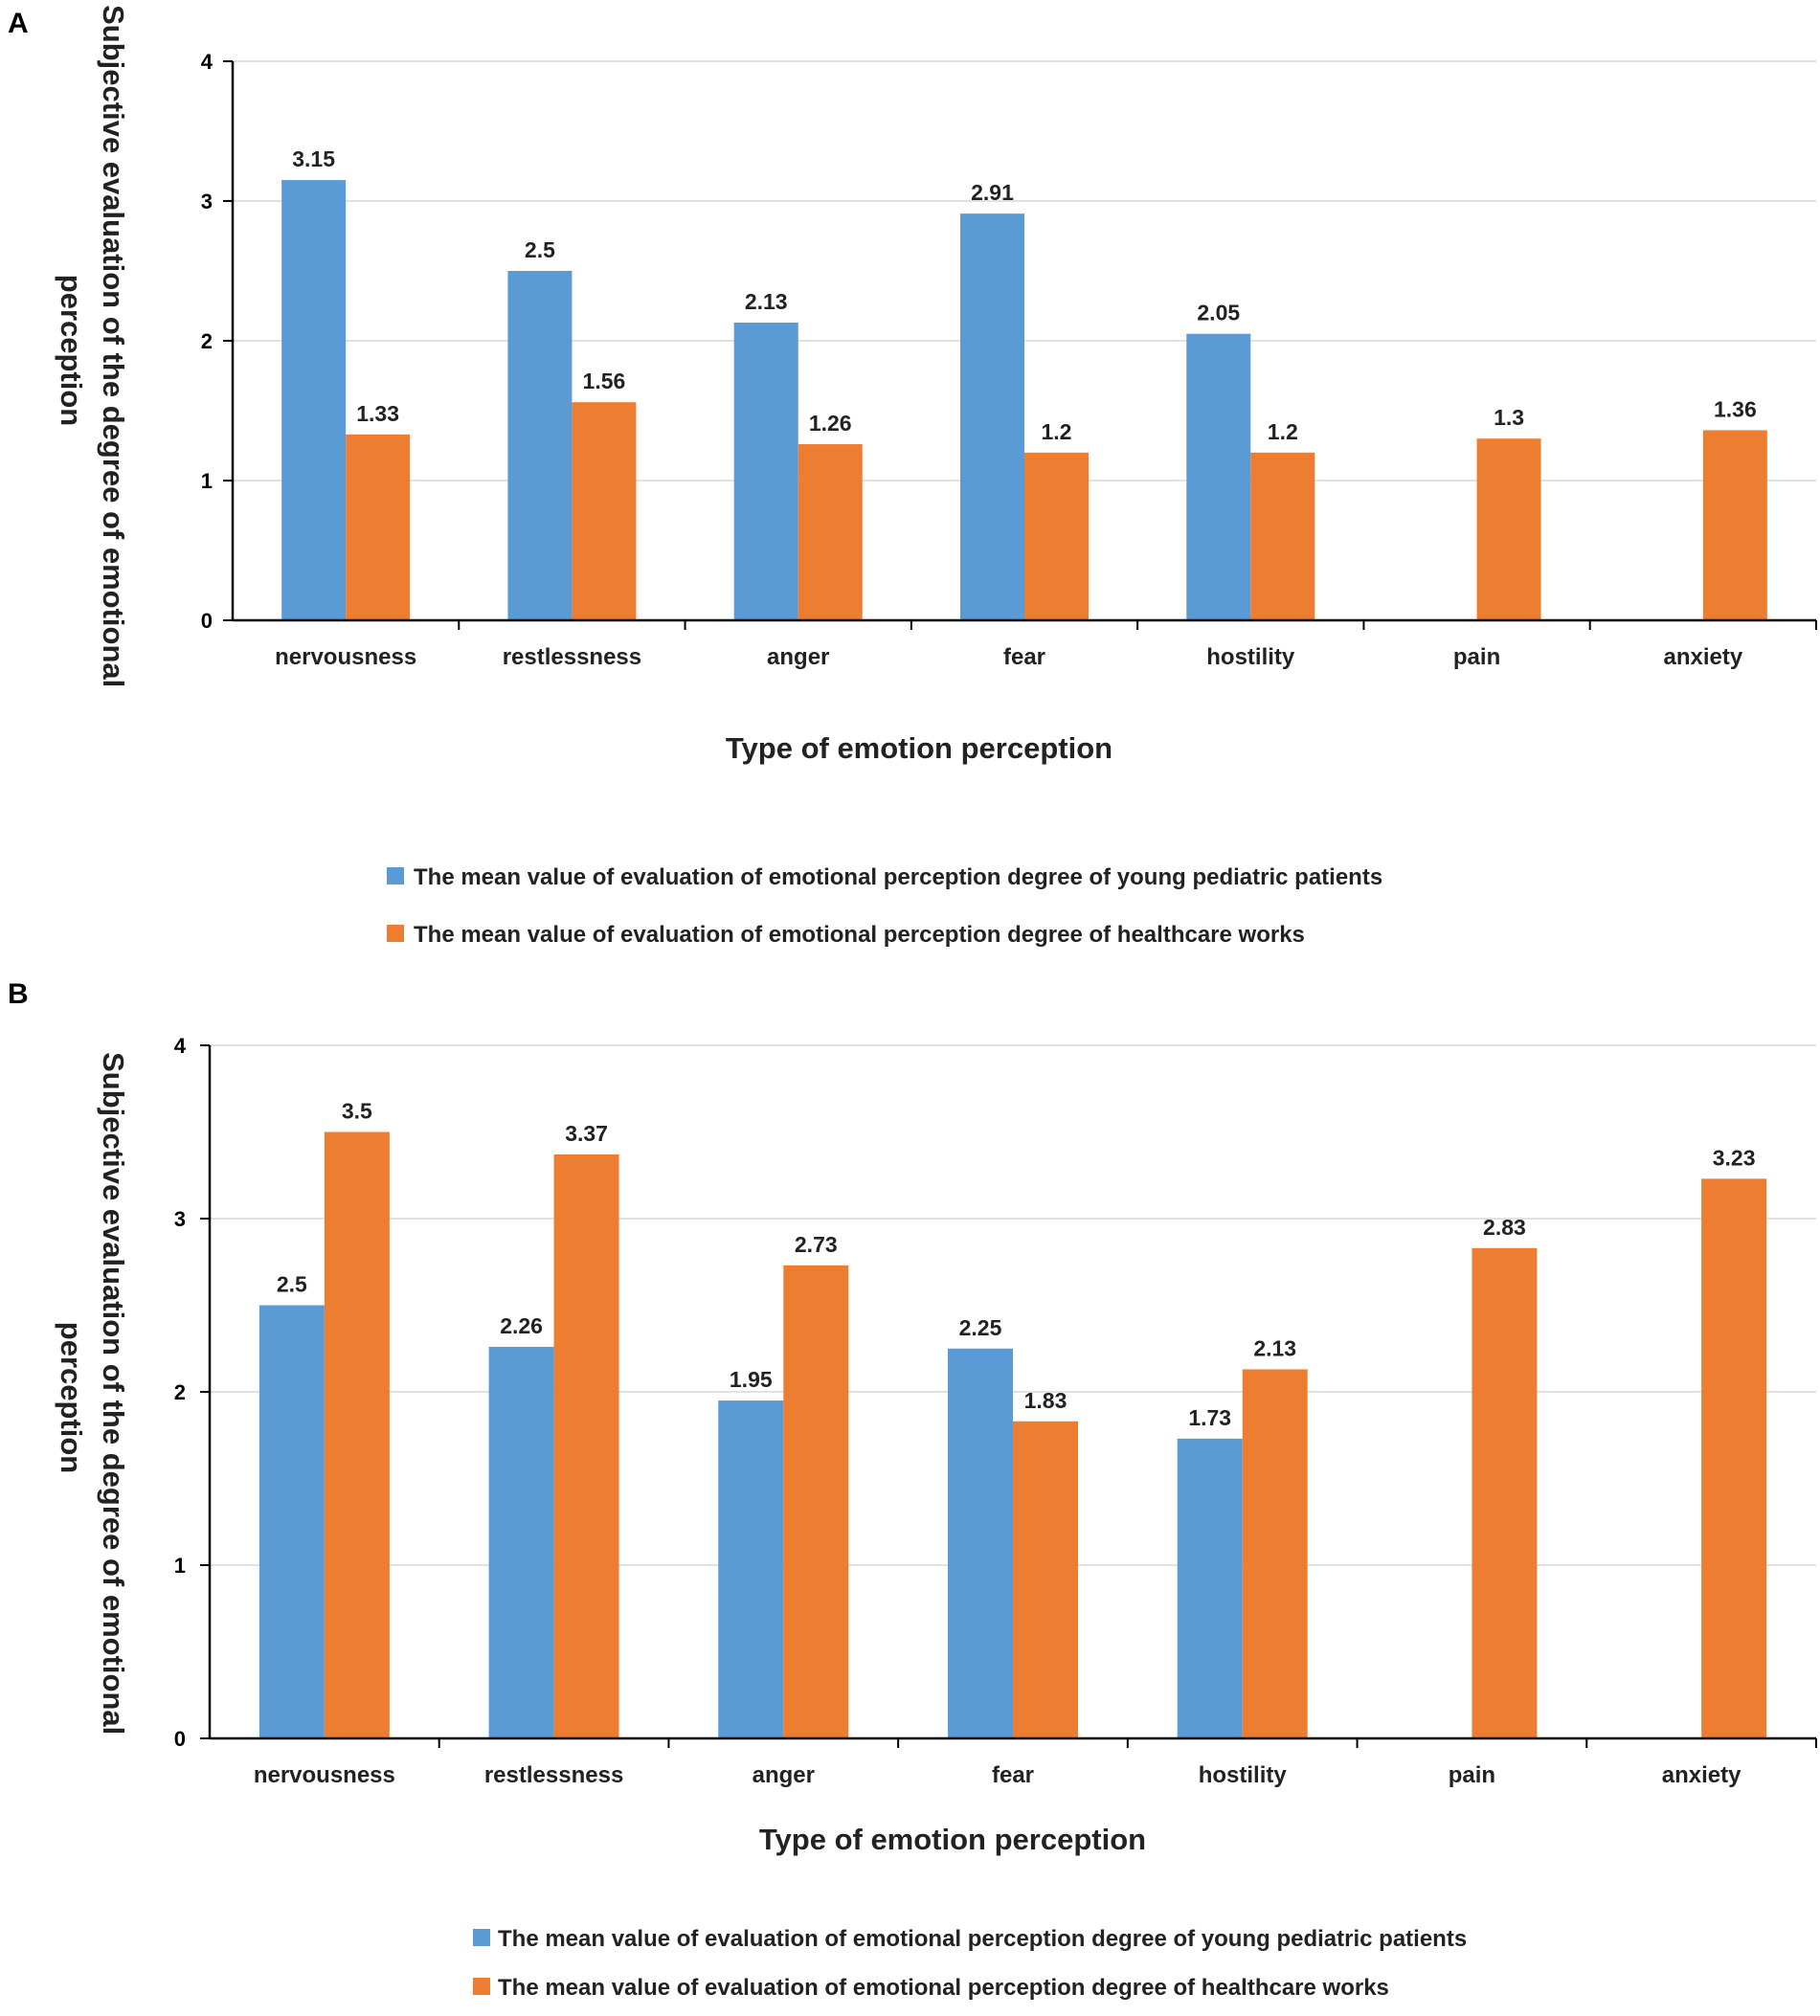 Image resolution: width=1820 pixels, height=2016 pixels. I want to click on value-label: 1.83, so click(1045, 1401).